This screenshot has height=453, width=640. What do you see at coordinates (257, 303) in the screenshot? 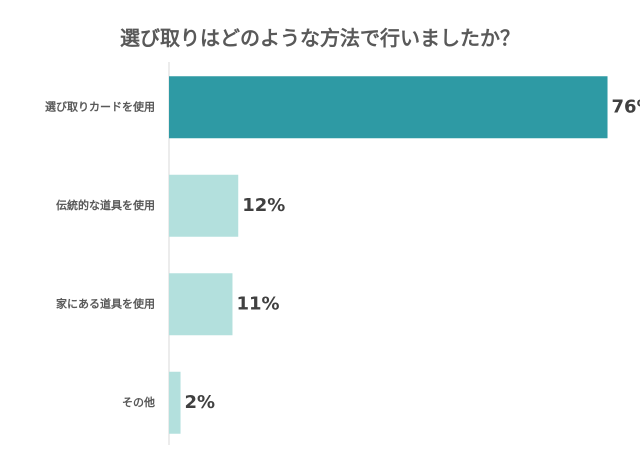
I see `value-label-3: 11%` at bounding box center [257, 303].